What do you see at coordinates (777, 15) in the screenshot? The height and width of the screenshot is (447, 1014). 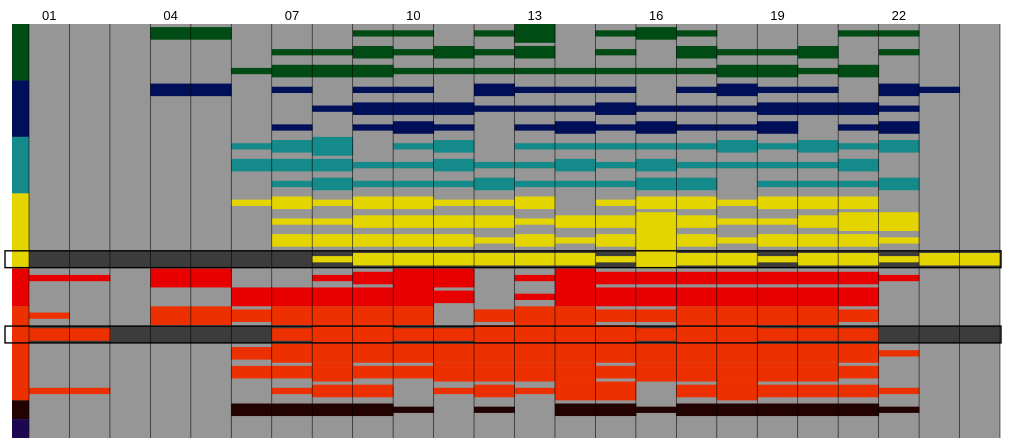 I see `x-tick-label: 19` at bounding box center [777, 15].